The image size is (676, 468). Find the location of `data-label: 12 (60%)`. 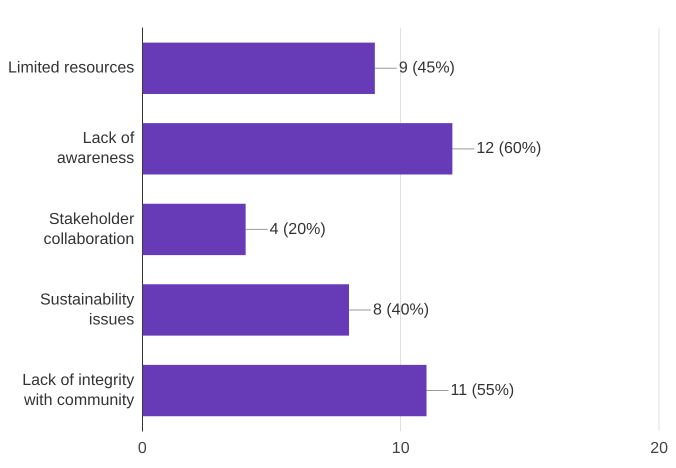

data-label: 12 (60%) is located at coordinates (509, 149).